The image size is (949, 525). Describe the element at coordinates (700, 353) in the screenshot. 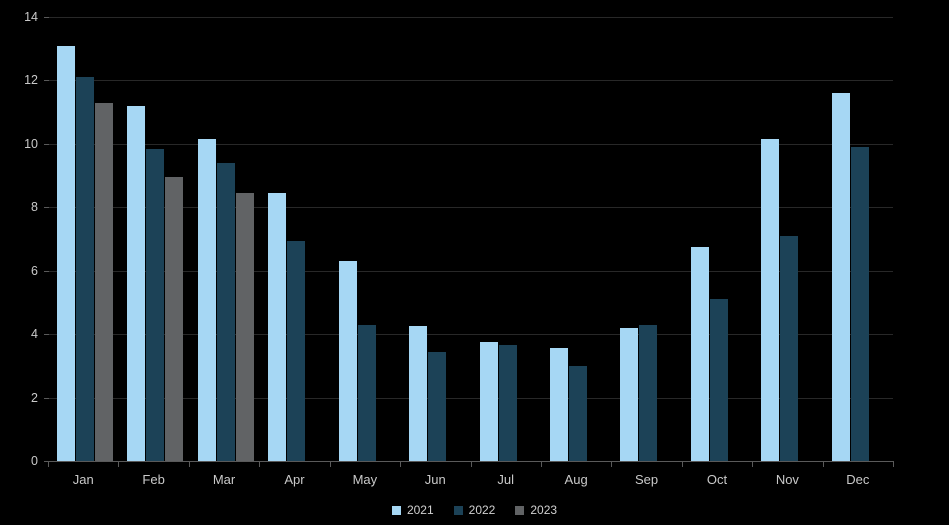

I see `bar-2021-oct` at that location.